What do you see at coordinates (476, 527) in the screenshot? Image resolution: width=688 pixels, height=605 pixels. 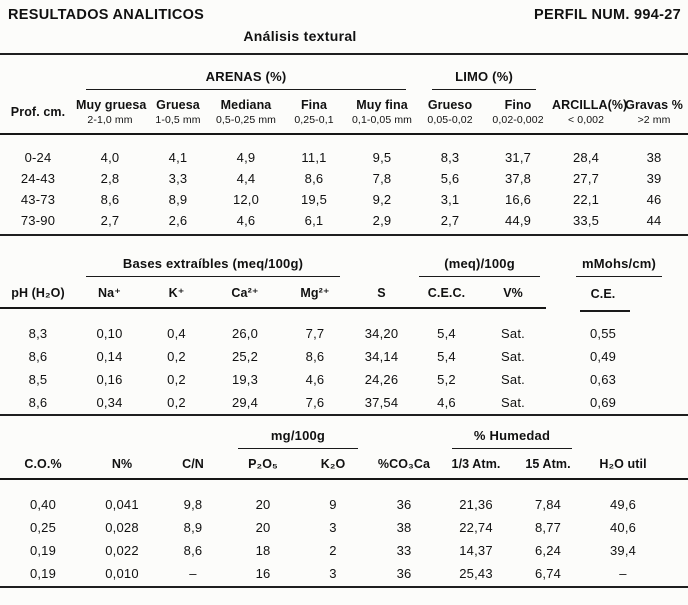 I see `table-cell: 22,74` at bounding box center [476, 527].